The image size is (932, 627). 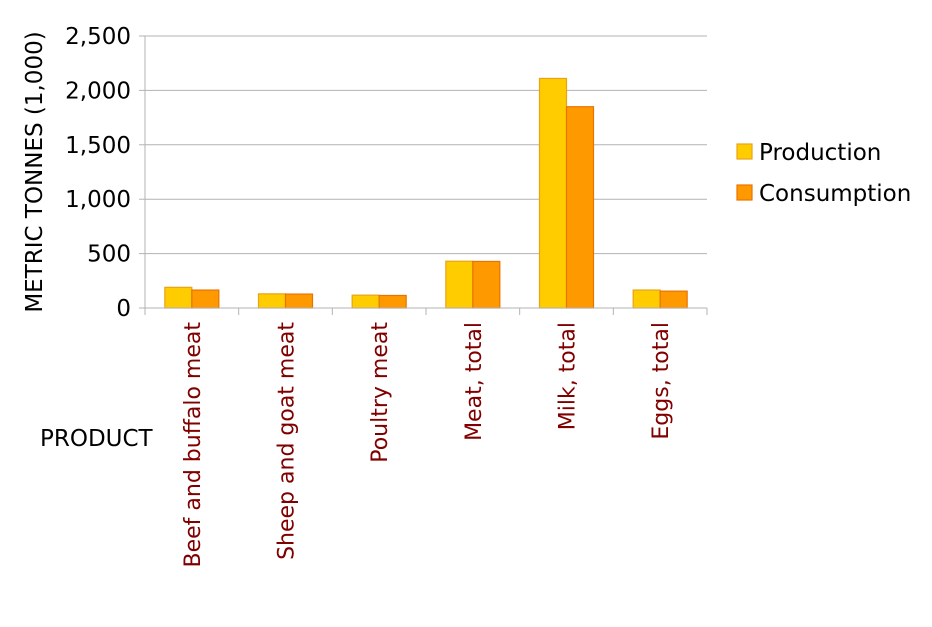 What do you see at coordinates (661, 381) in the screenshot?
I see `x-category-label: Eggs, total` at bounding box center [661, 381].